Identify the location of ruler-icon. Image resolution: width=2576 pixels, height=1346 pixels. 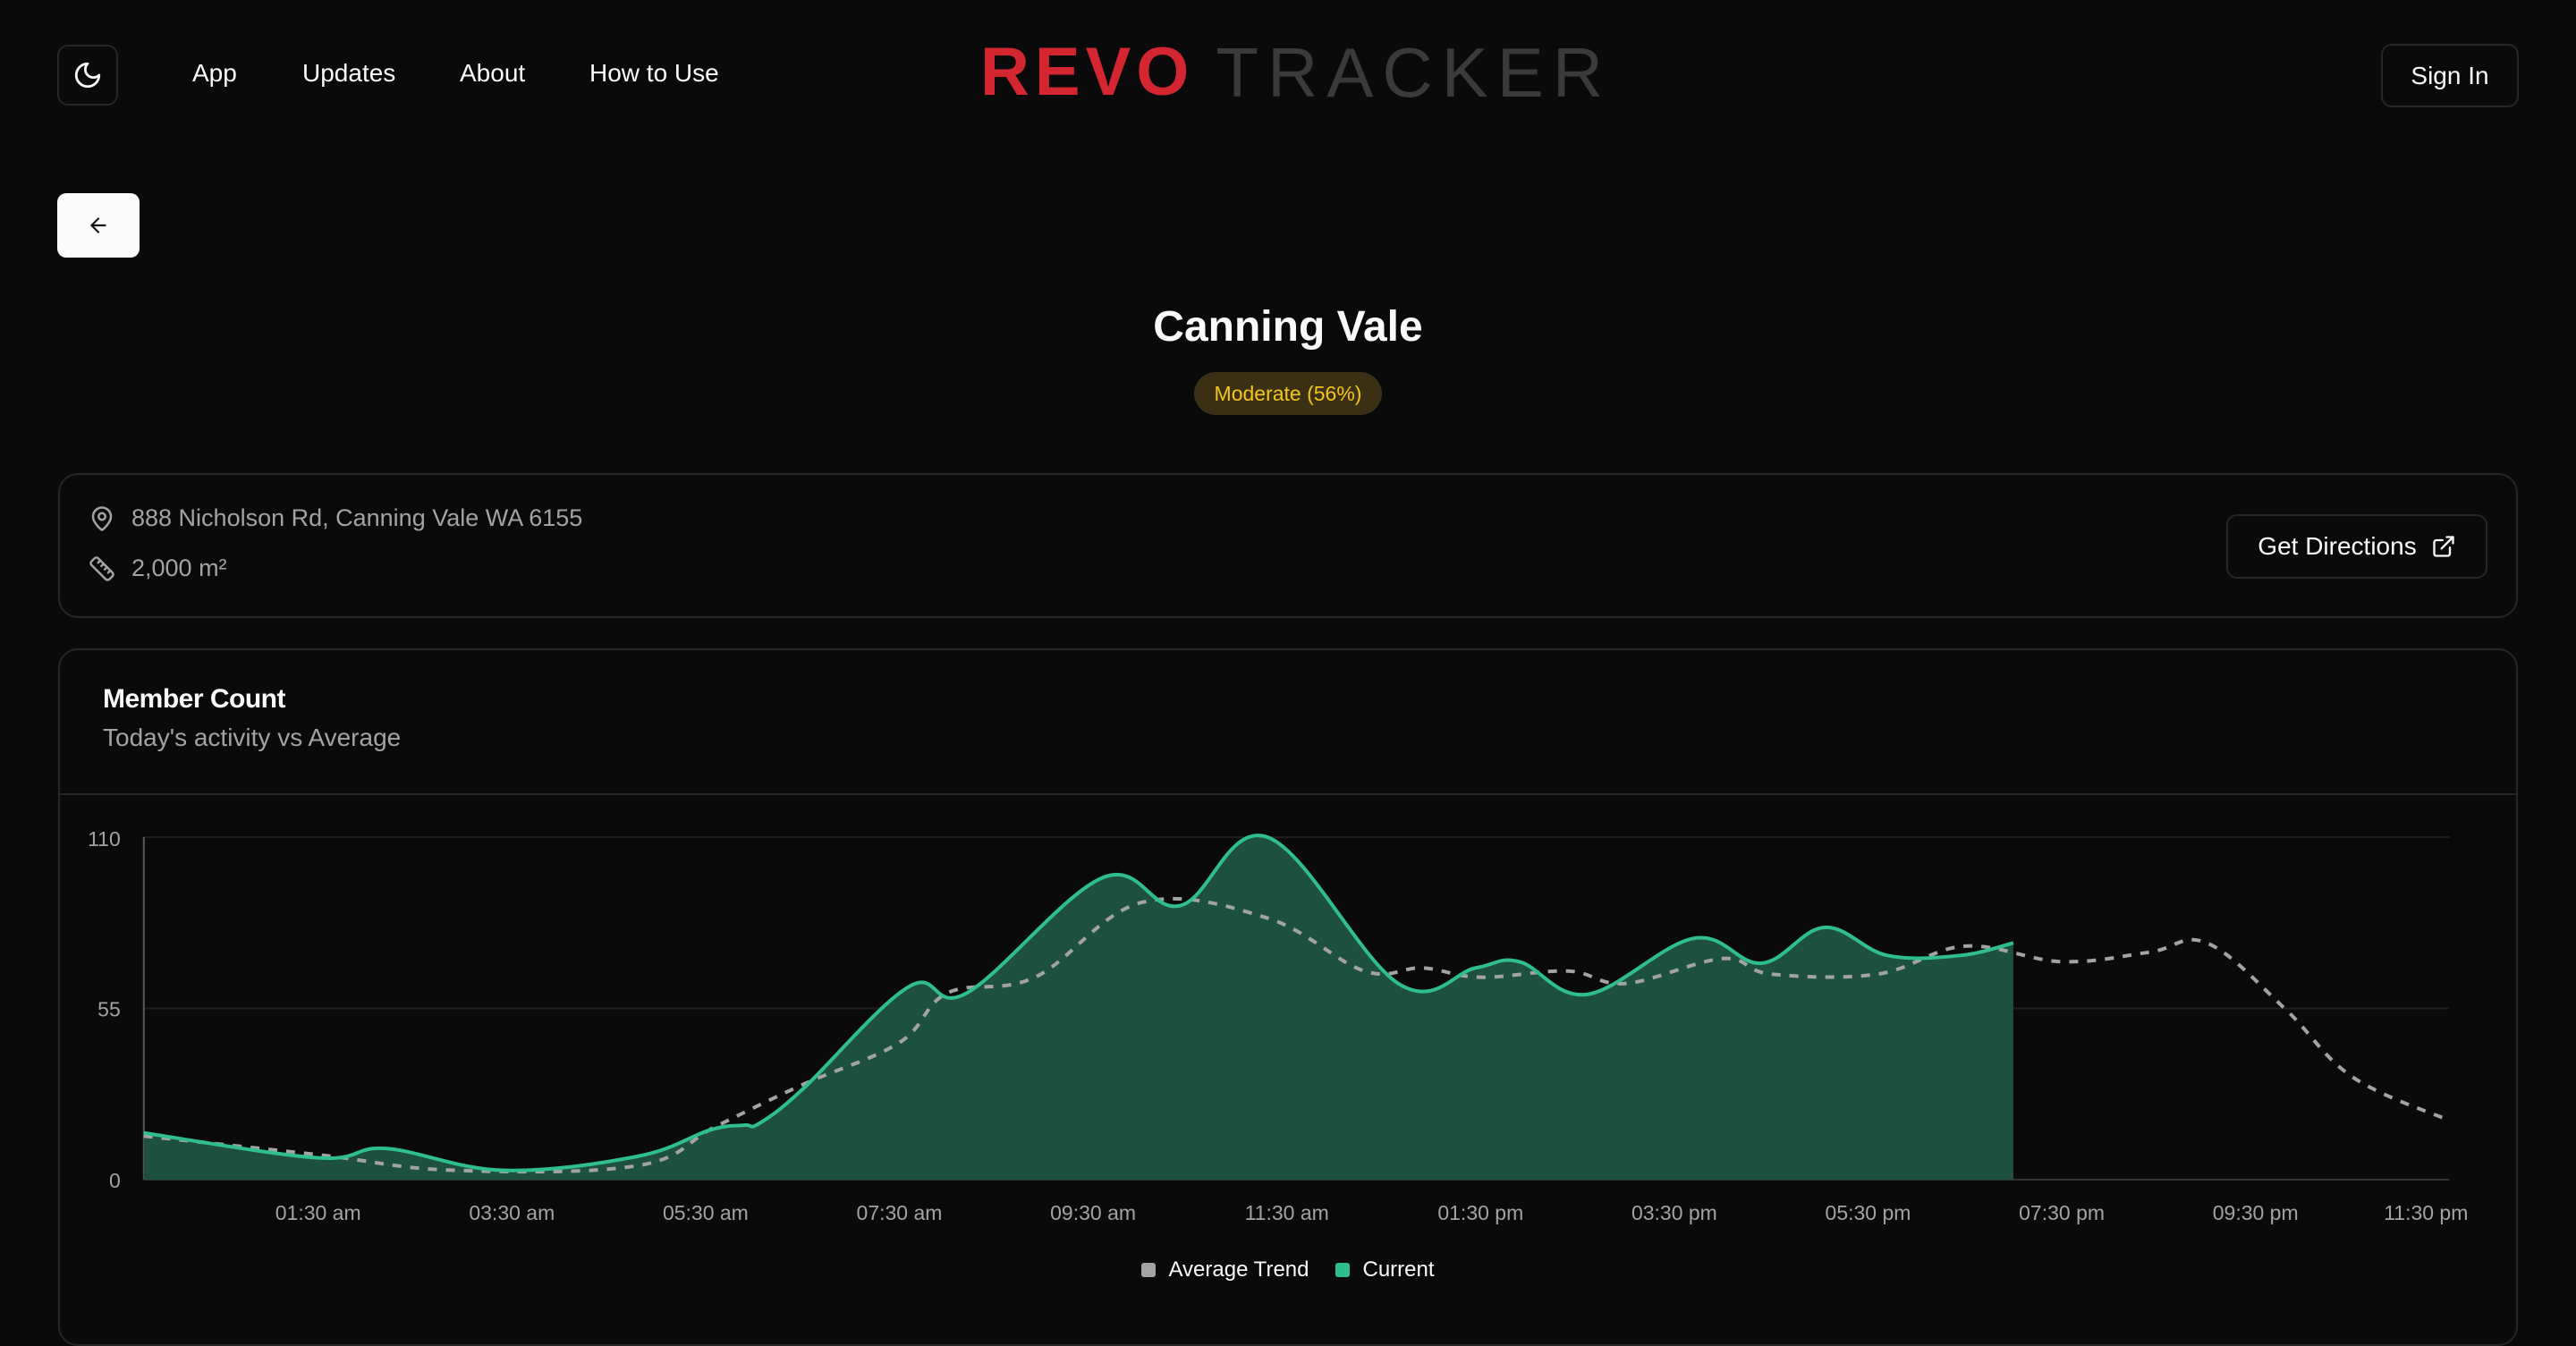
(102, 568).